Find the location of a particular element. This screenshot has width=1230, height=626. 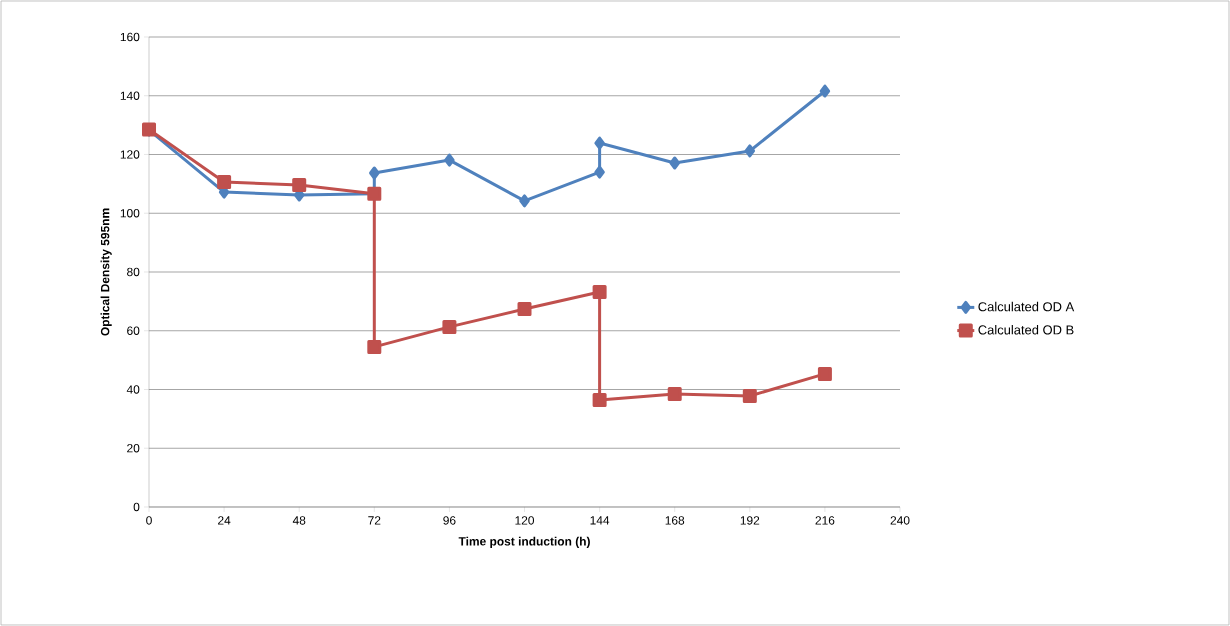

x-tick-label: 216 is located at coordinates (825, 520).